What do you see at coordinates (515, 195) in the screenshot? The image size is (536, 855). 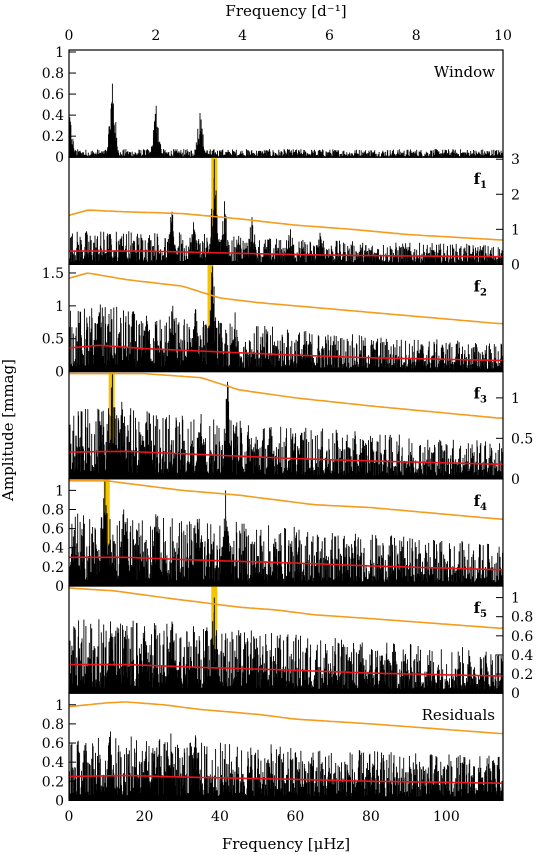 I see `y-tick-label: 2` at bounding box center [515, 195].